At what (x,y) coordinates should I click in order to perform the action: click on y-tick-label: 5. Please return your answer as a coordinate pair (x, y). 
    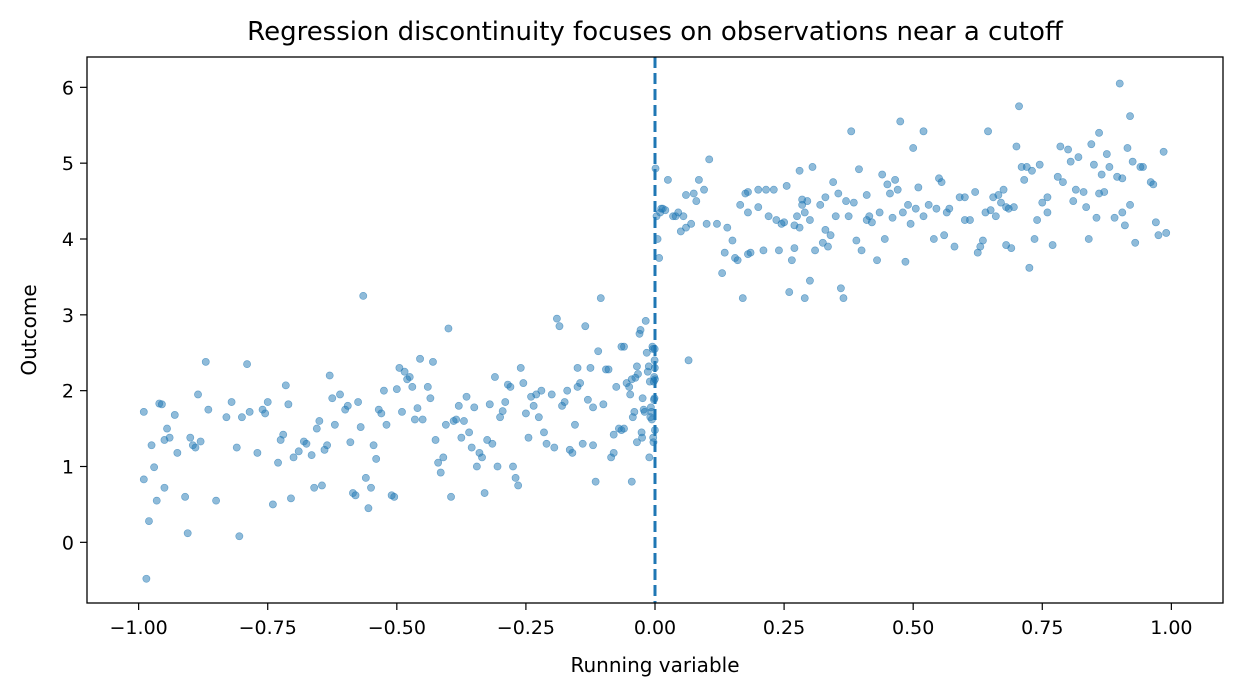
    Looking at the image, I should click on (68, 164).